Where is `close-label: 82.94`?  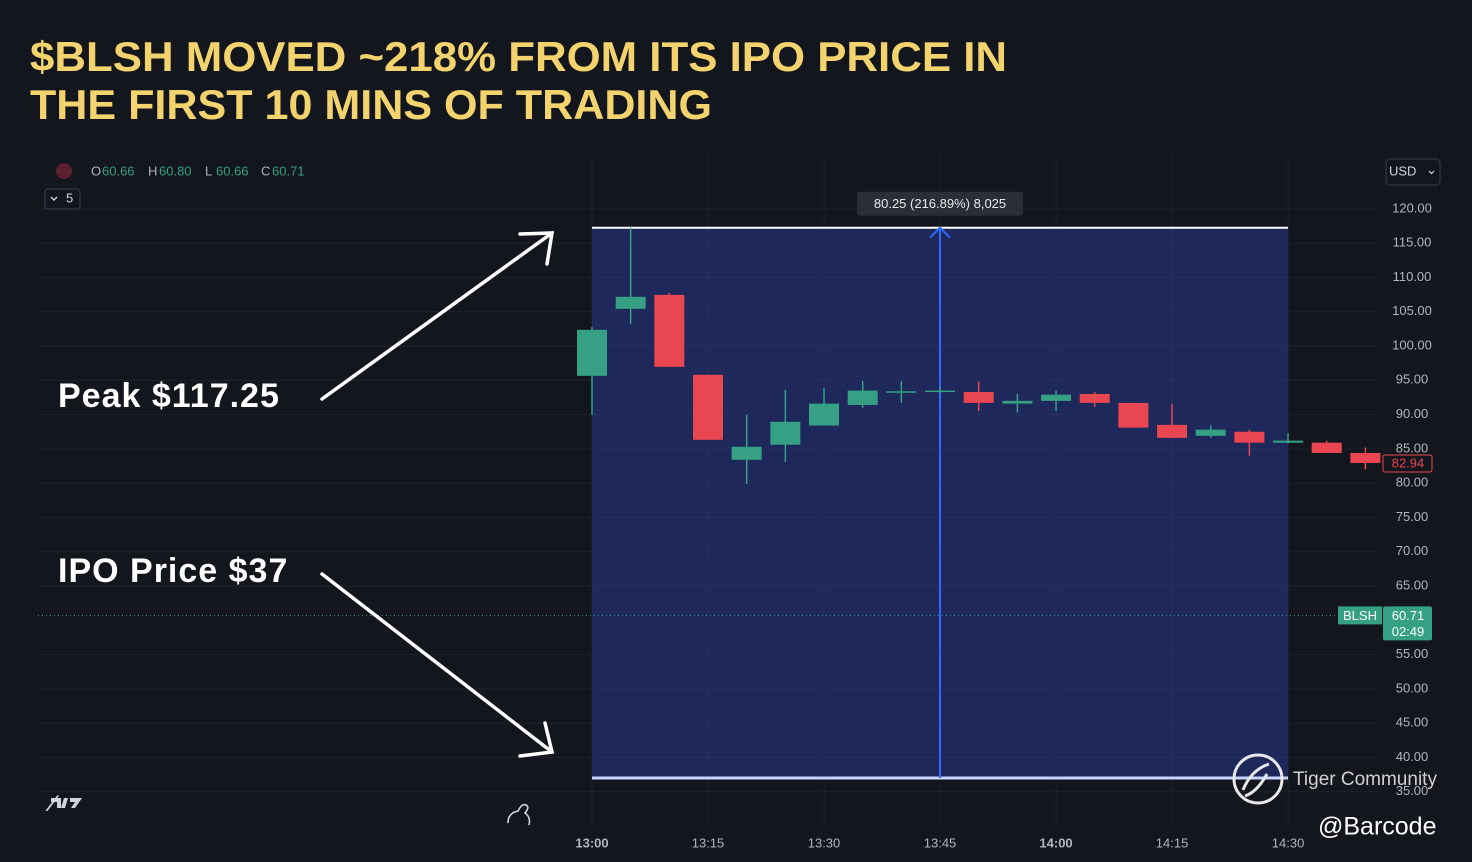
close-label: 82.94 is located at coordinates (1408, 462).